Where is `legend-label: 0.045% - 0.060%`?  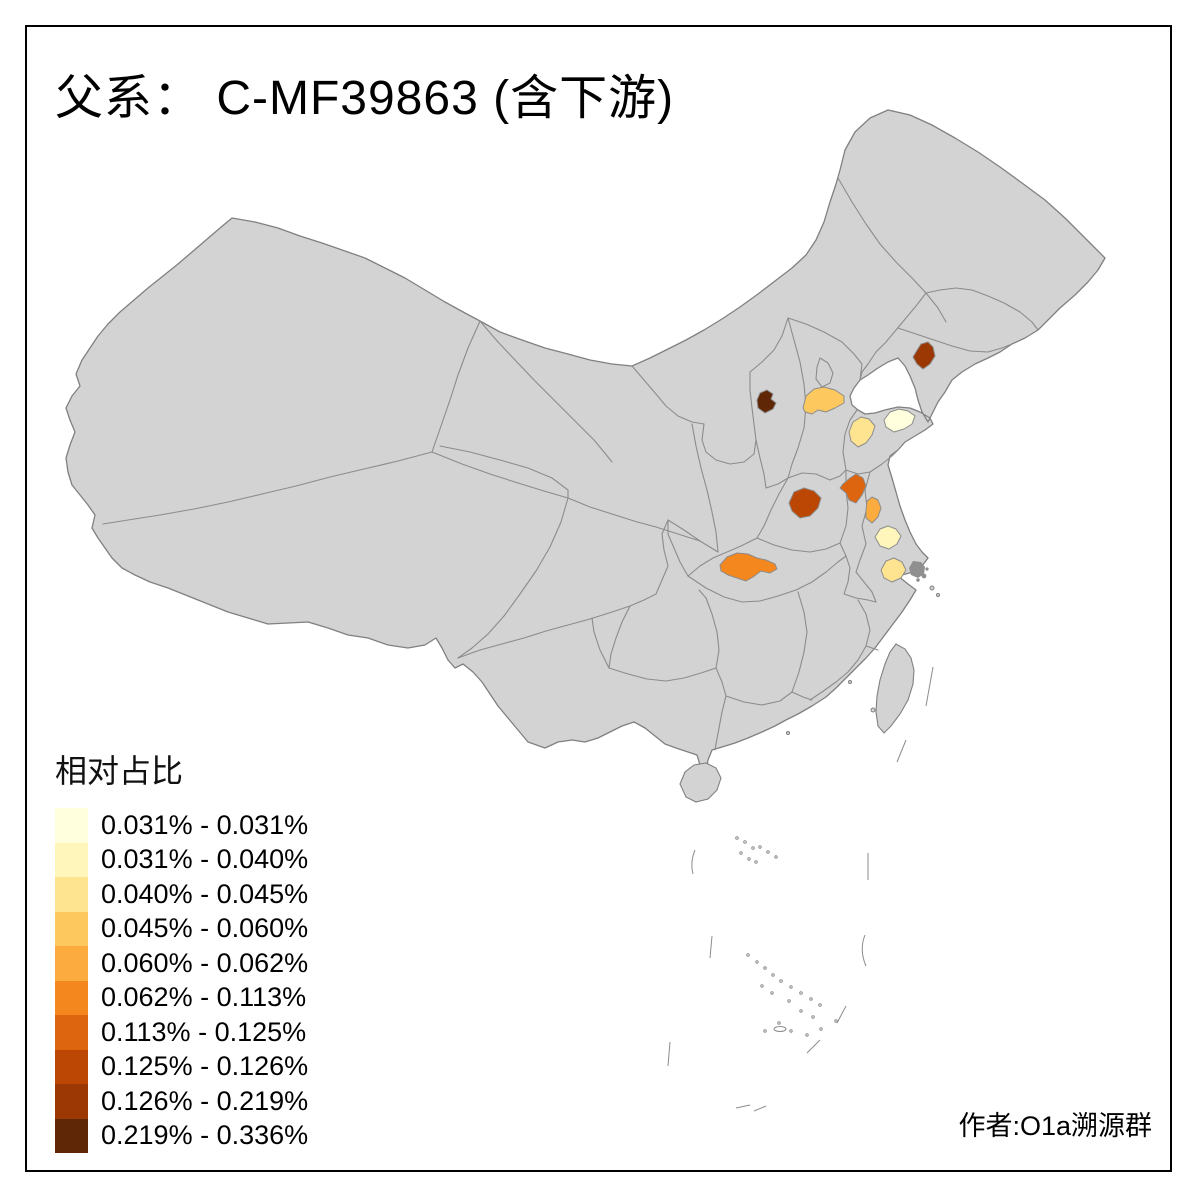 legend-label: 0.045% - 0.060% is located at coordinates (205, 928).